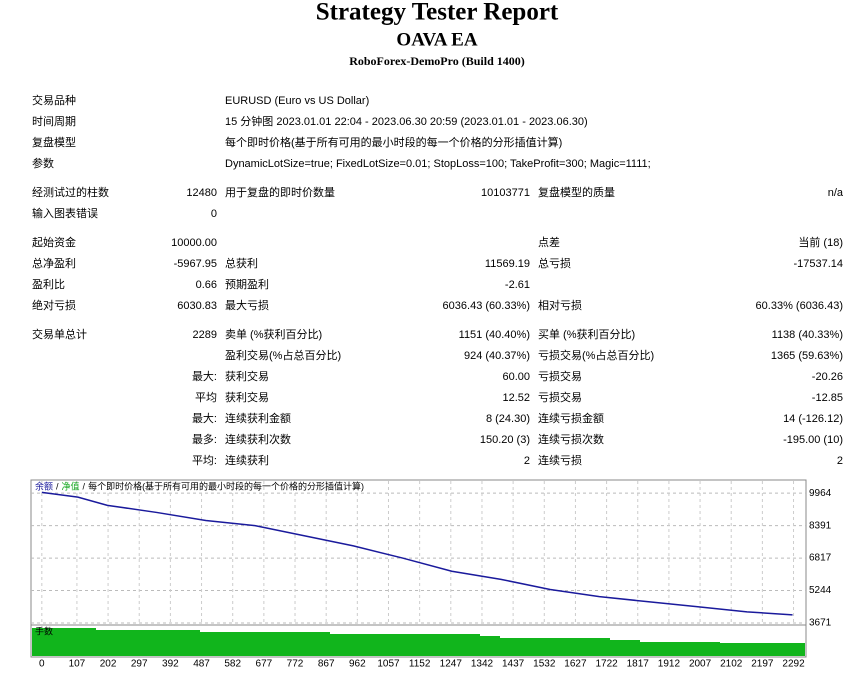 The width and height of the screenshot is (857, 684). What do you see at coordinates (295, 664) in the screenshot?
I see `x-tick-label: 772` at bounding box center [295, 664].